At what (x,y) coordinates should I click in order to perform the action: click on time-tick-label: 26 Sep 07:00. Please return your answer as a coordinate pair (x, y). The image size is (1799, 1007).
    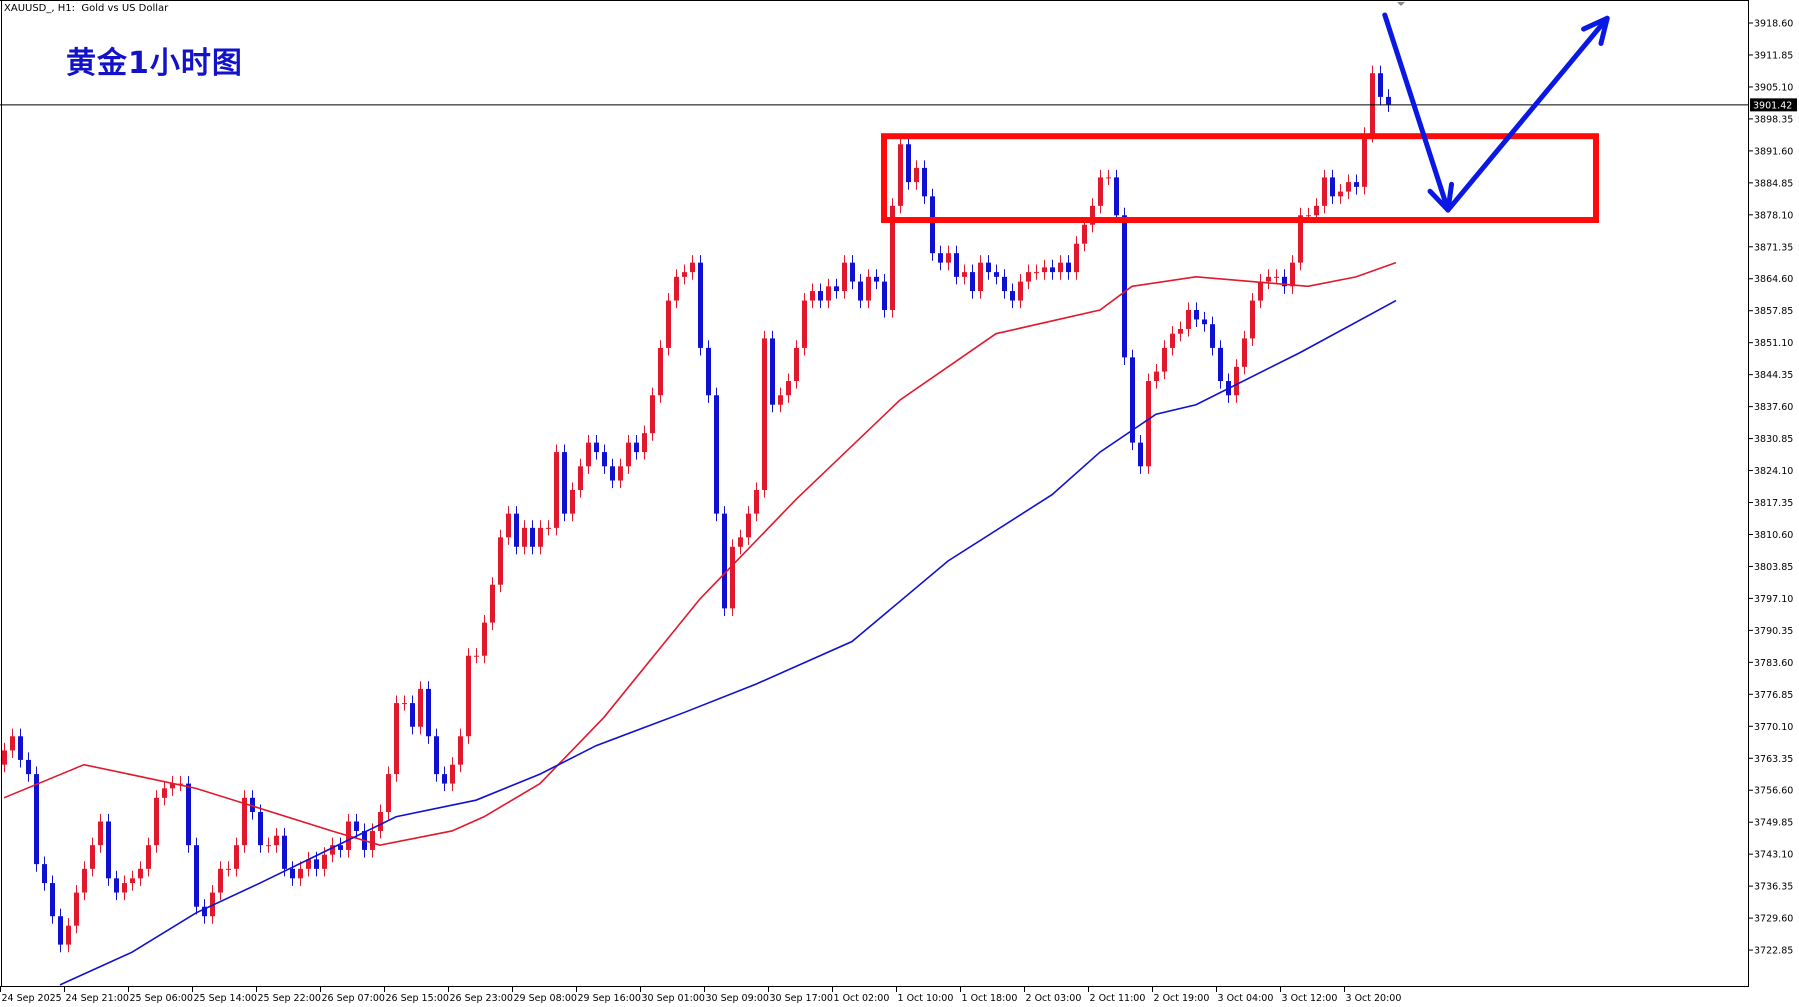
    Looking at the image, I should click on (353, 998).